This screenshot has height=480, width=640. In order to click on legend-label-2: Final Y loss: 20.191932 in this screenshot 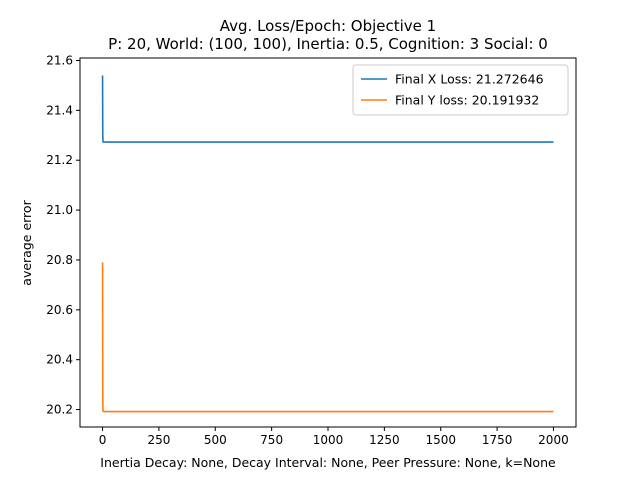, I will do `click(467, 100)`.